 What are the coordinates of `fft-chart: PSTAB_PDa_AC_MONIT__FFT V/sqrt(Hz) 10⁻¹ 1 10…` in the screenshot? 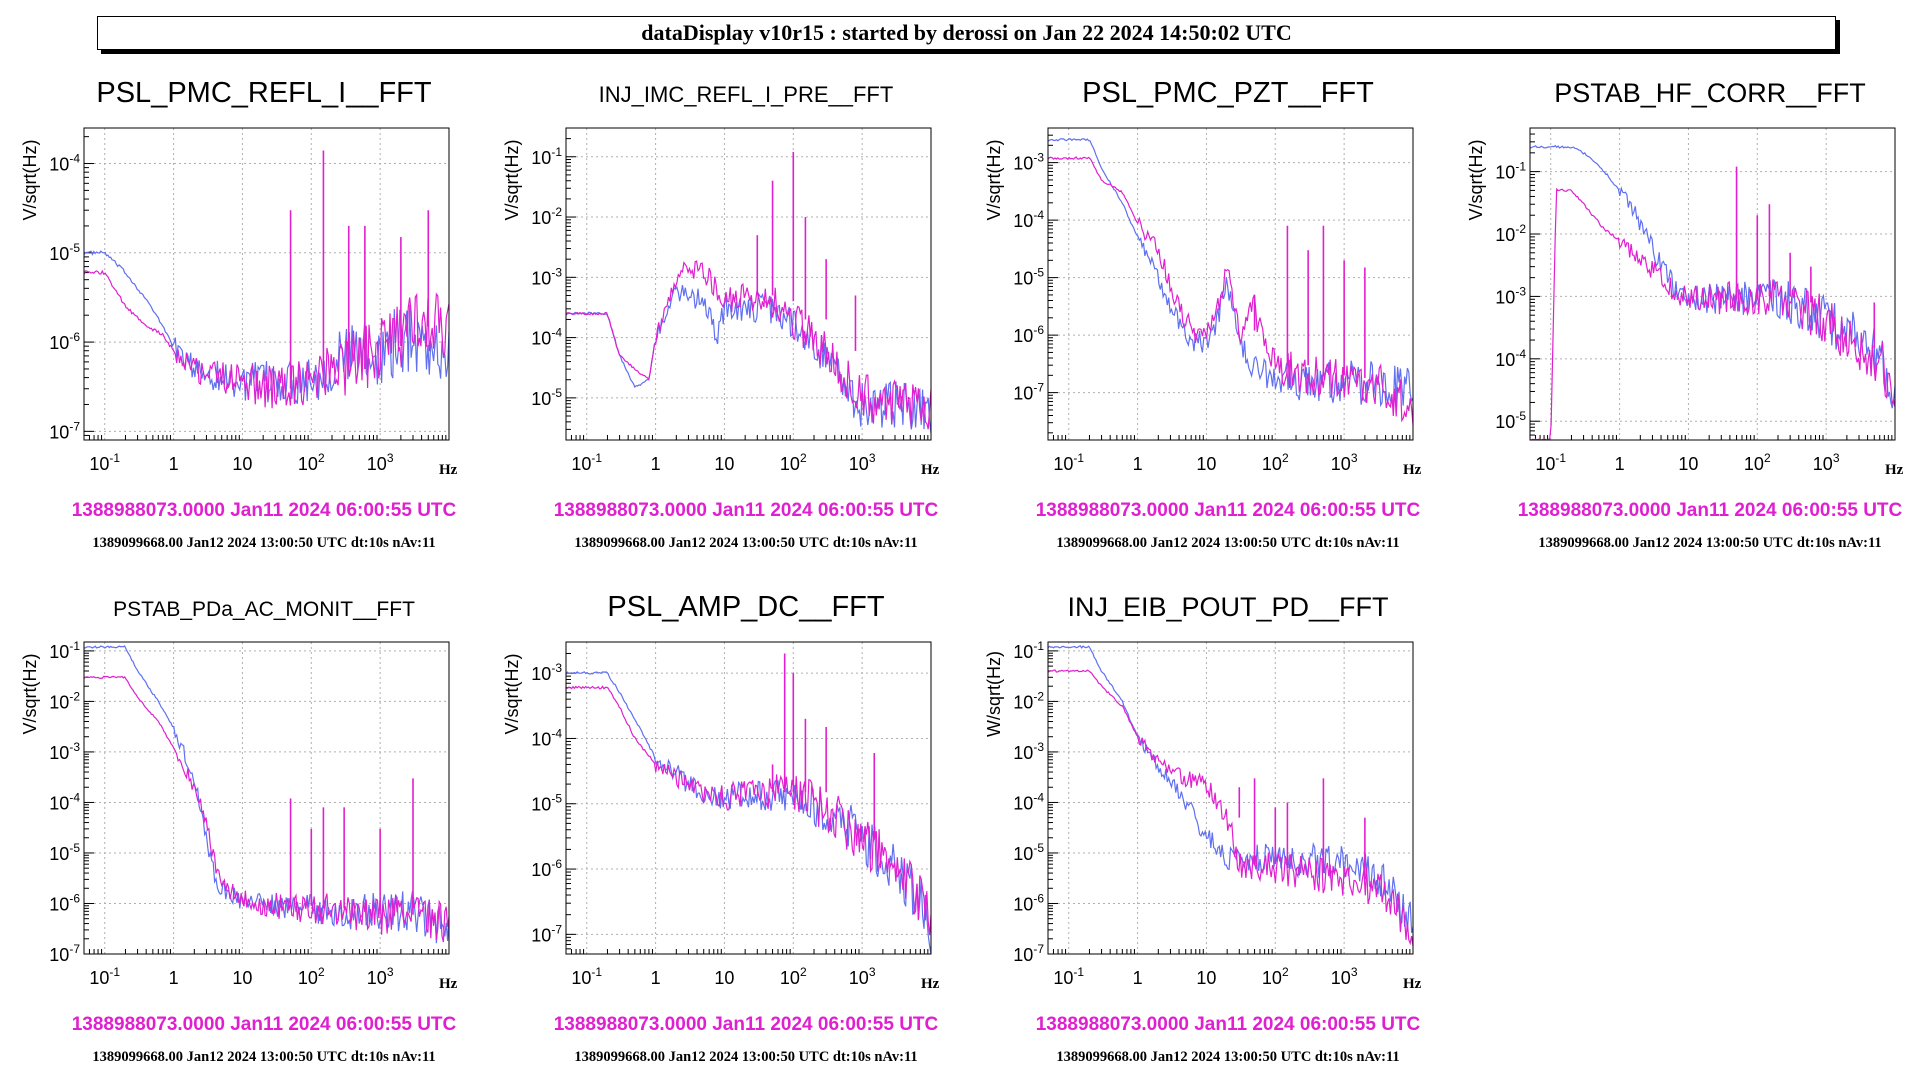 It's located at (239, 831).